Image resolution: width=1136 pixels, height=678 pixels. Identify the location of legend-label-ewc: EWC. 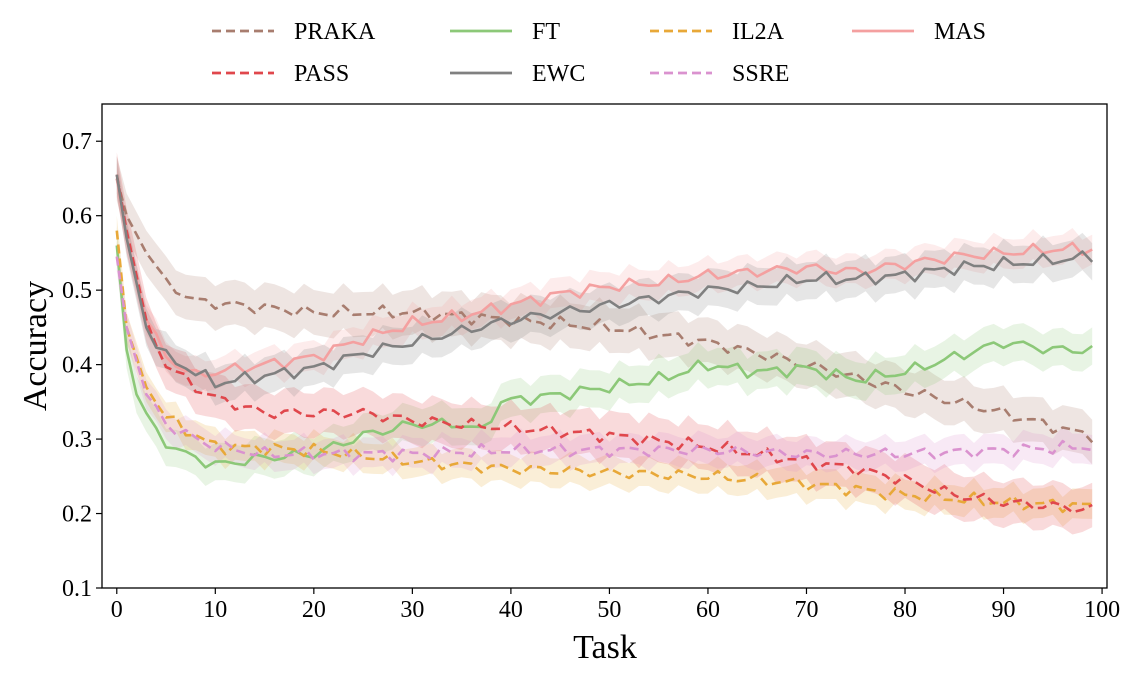
(558, 74).